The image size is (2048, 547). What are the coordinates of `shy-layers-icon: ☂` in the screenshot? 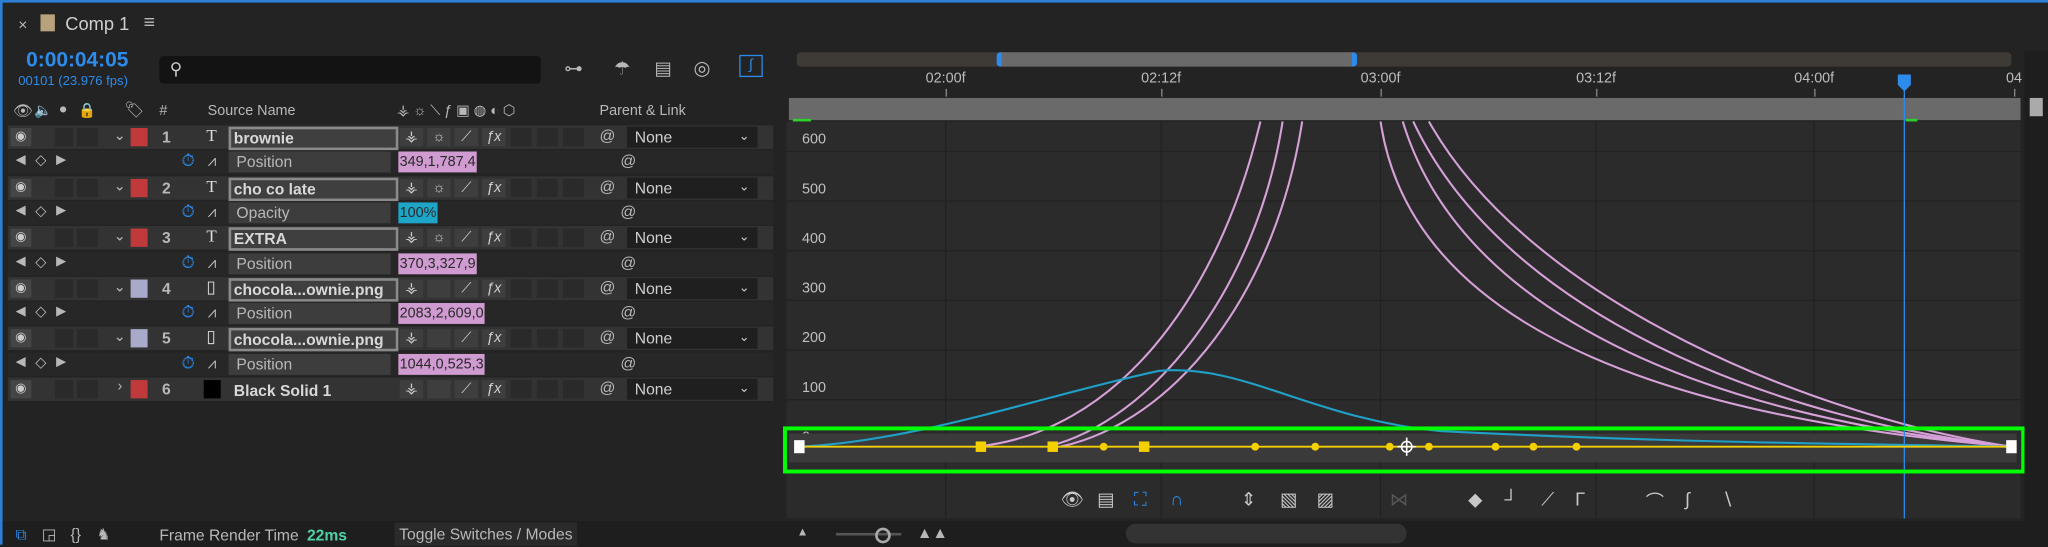 It's located at (622, 68).